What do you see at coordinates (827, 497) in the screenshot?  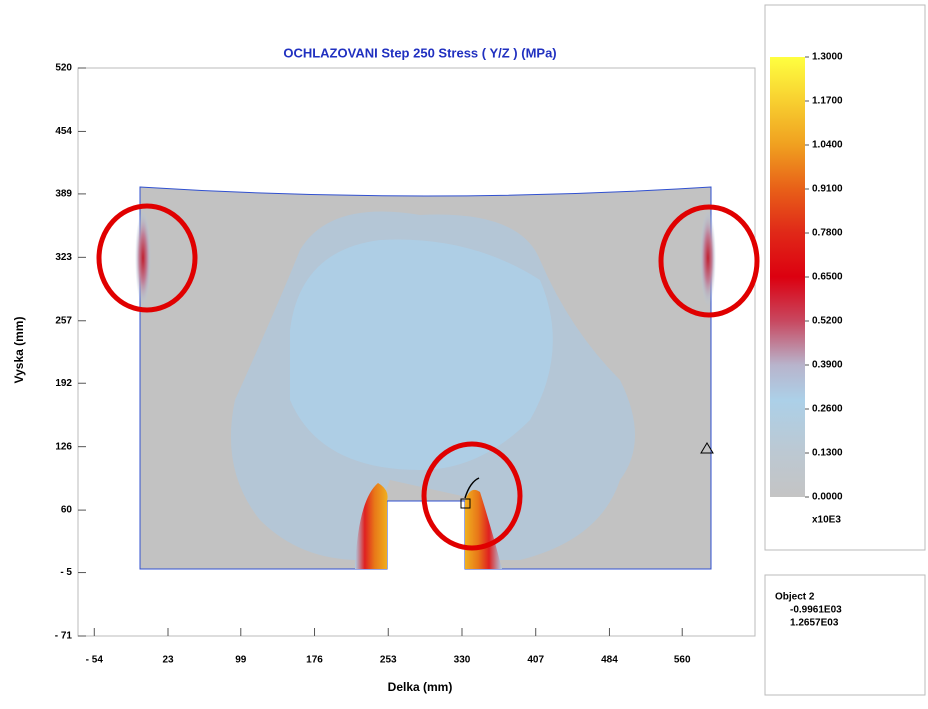 I see `colorbar-tick-label: 0.0000` at bounding box center [827, 497].